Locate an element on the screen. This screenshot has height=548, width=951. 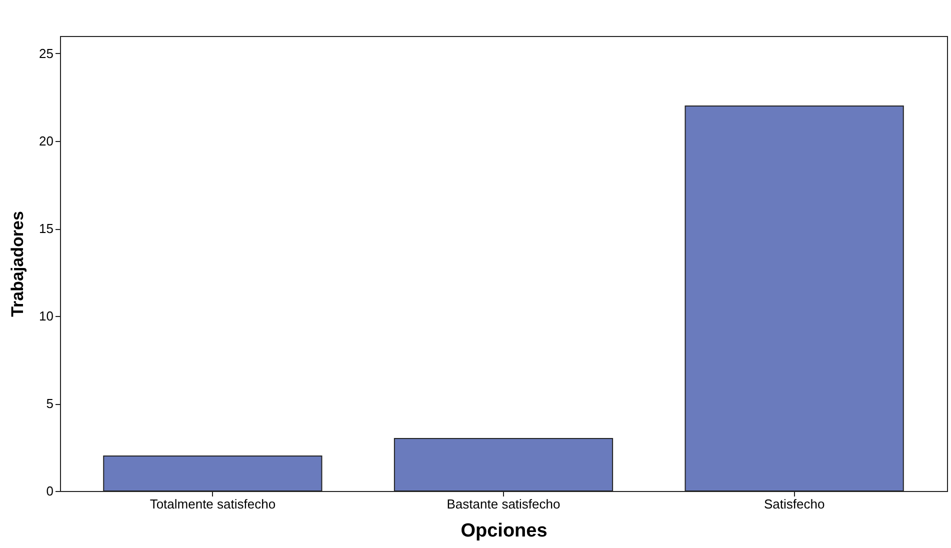
x-tick-label: Satisfecho is located at coordinates (794, 504).